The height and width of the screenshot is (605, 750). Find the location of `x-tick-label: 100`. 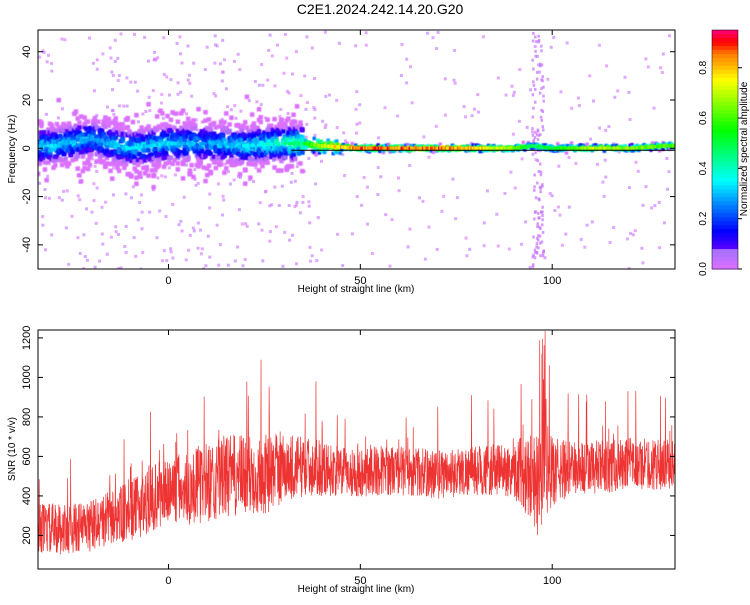

x-tick-label: 100 is located at coordinates (552, 281).